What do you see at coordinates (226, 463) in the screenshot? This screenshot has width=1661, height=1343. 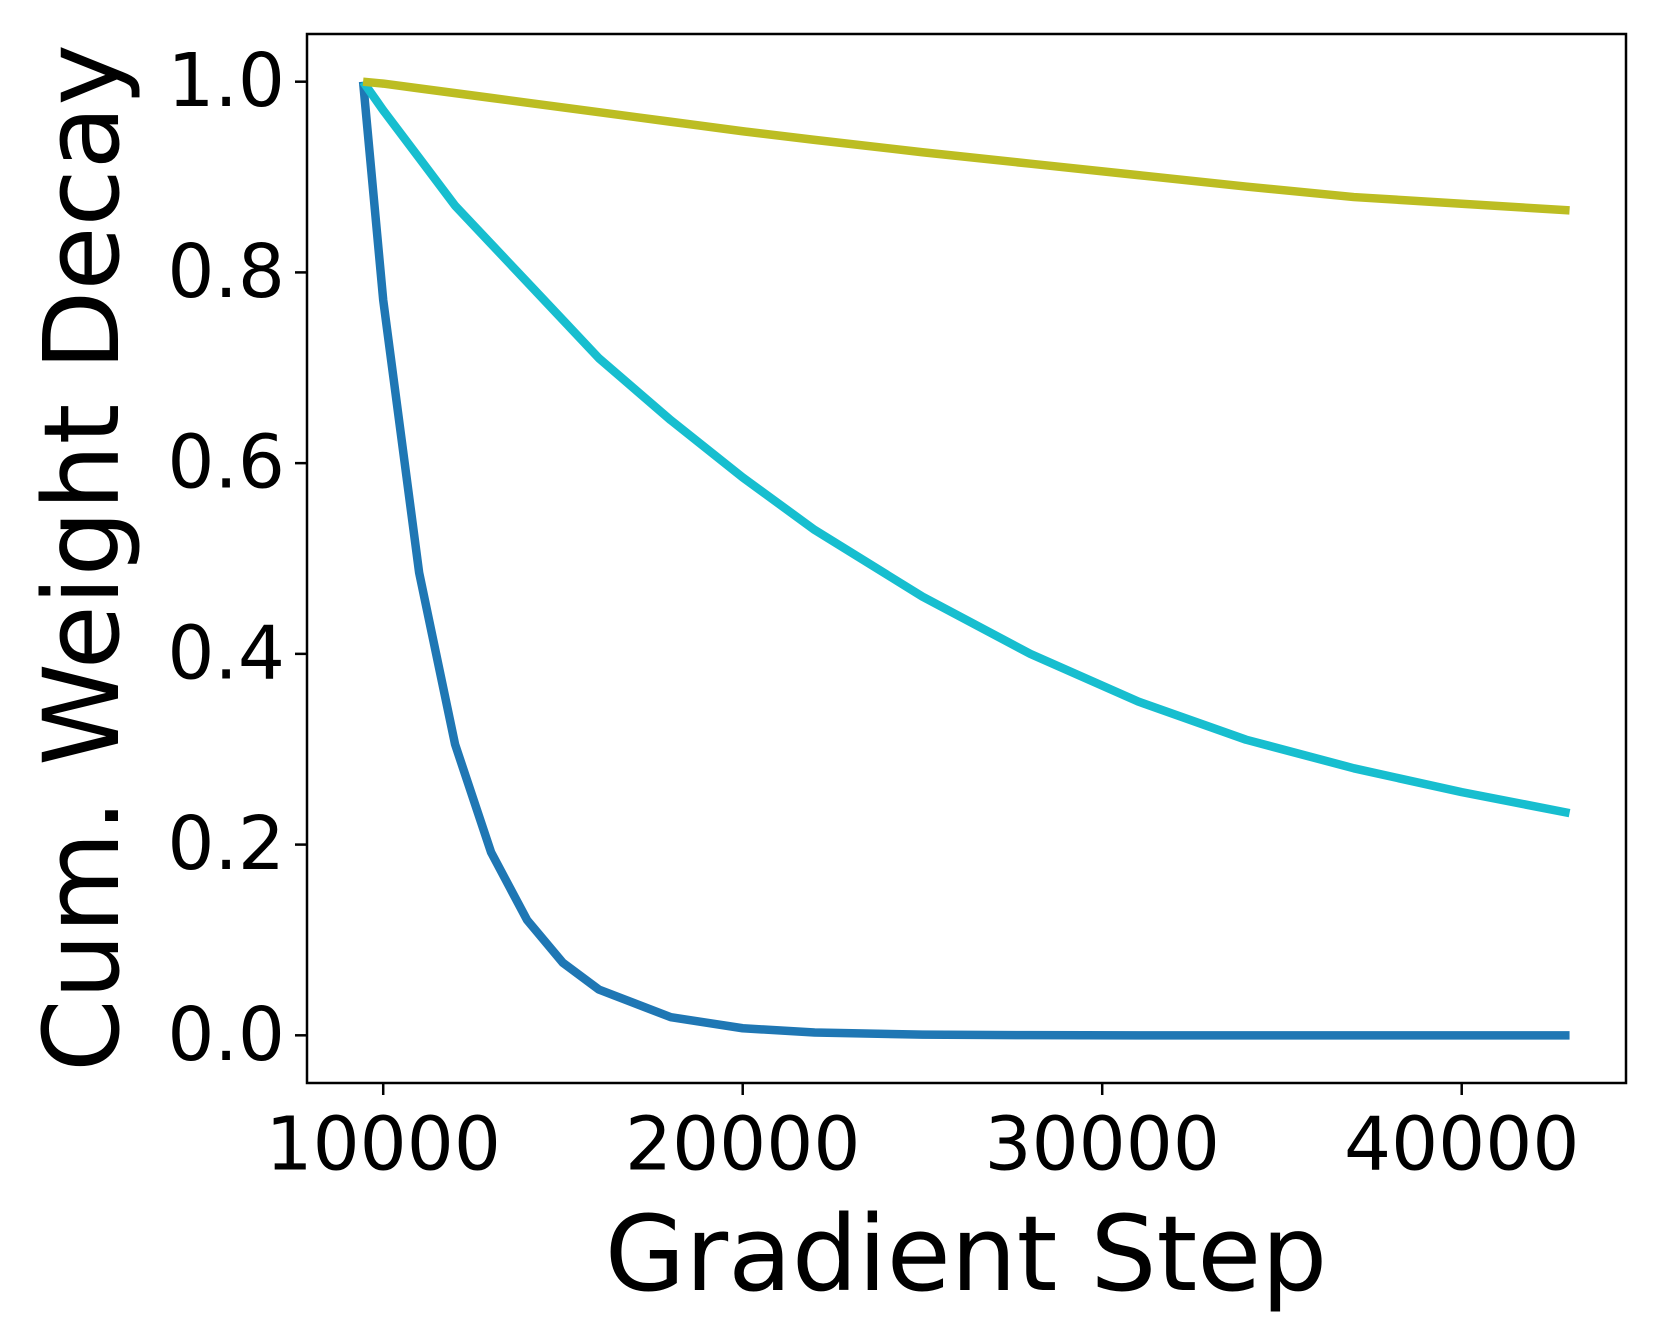 I see `y-tick-label: 0.6` at bounding box center [226, 463].